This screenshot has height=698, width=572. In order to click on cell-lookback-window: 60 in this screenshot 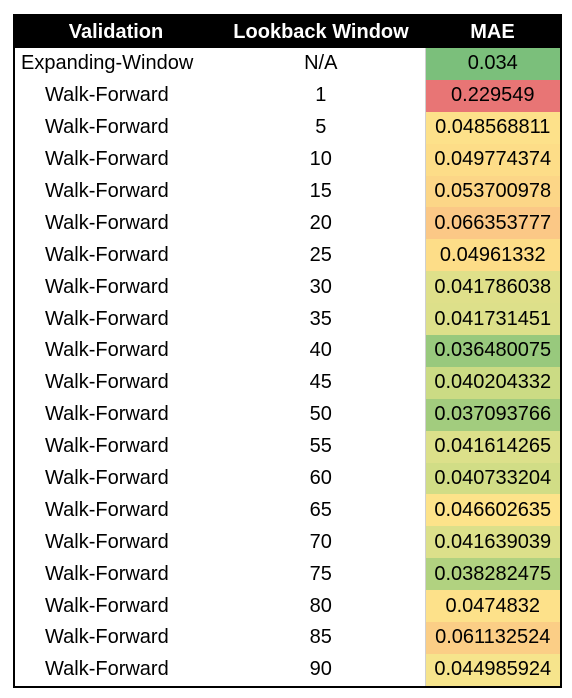, I will do `click(320, 478)`.